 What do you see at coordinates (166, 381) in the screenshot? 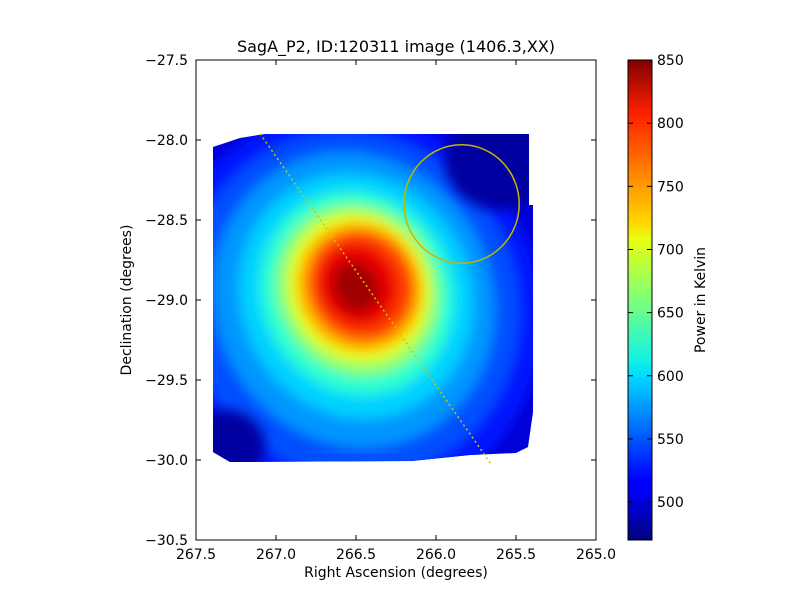
I see `y-tick-label: −29.5` at bounding box center [166, 381].